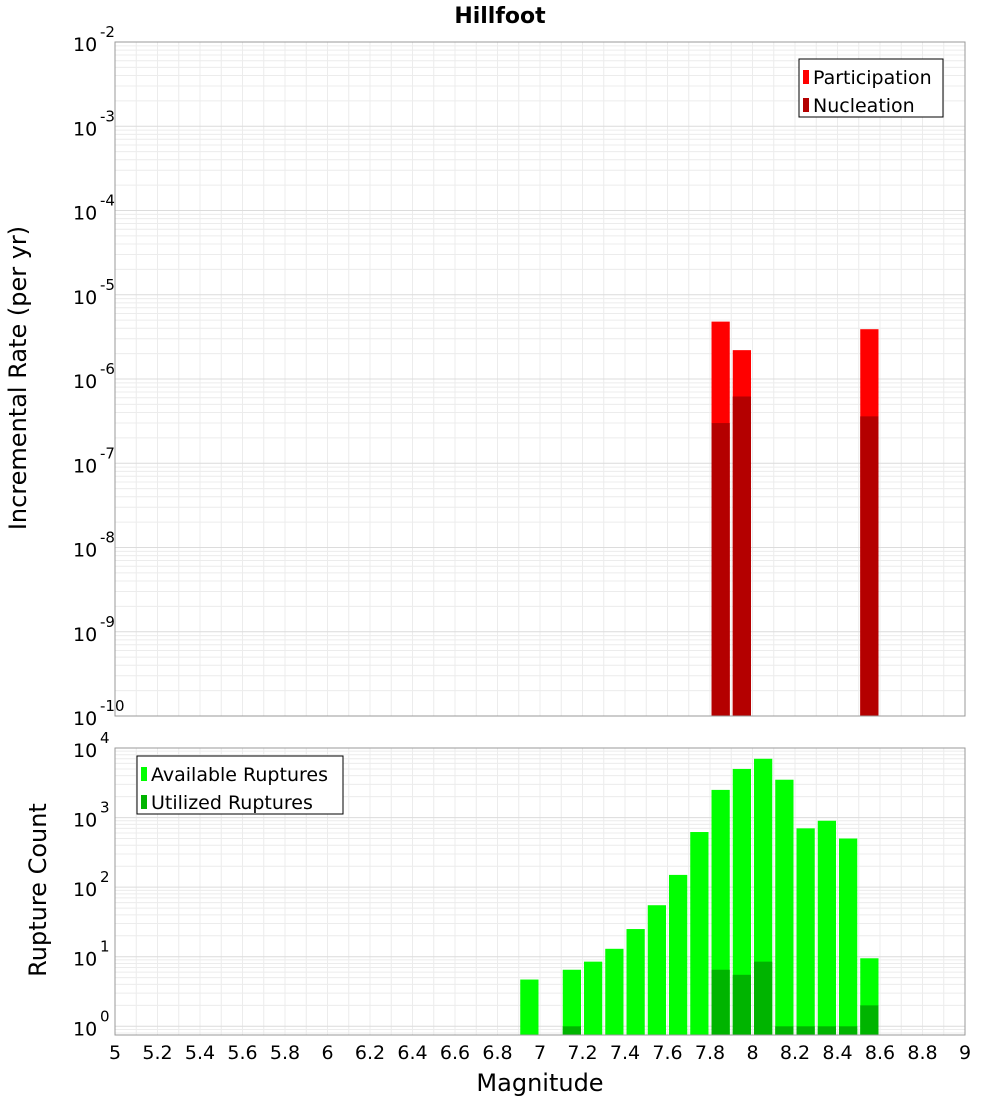 This screenshot has width=1000, height=1100. What do you see at coordinates (232, 803) in the screenshot?
I see `legend-label: Utilized Ruptures` at bounding box center [232, 803].